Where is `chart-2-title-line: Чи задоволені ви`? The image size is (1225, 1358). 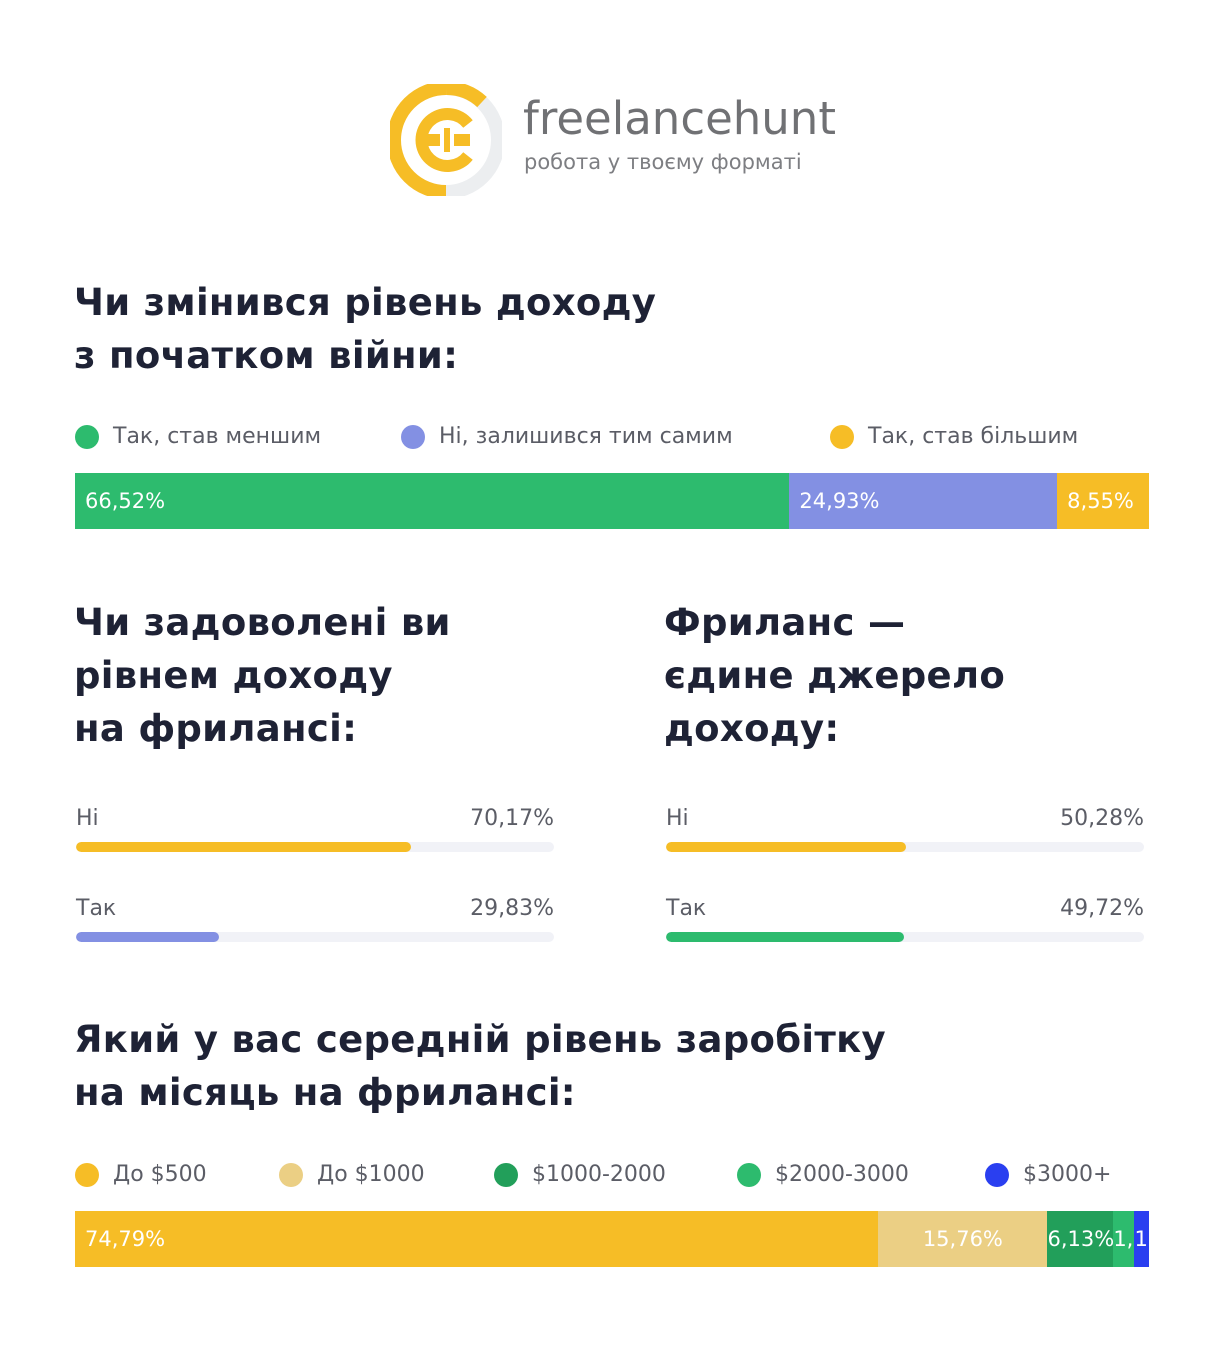 chart-2-title-line: Чи задоволені ви is located at coordinates (262, 622).